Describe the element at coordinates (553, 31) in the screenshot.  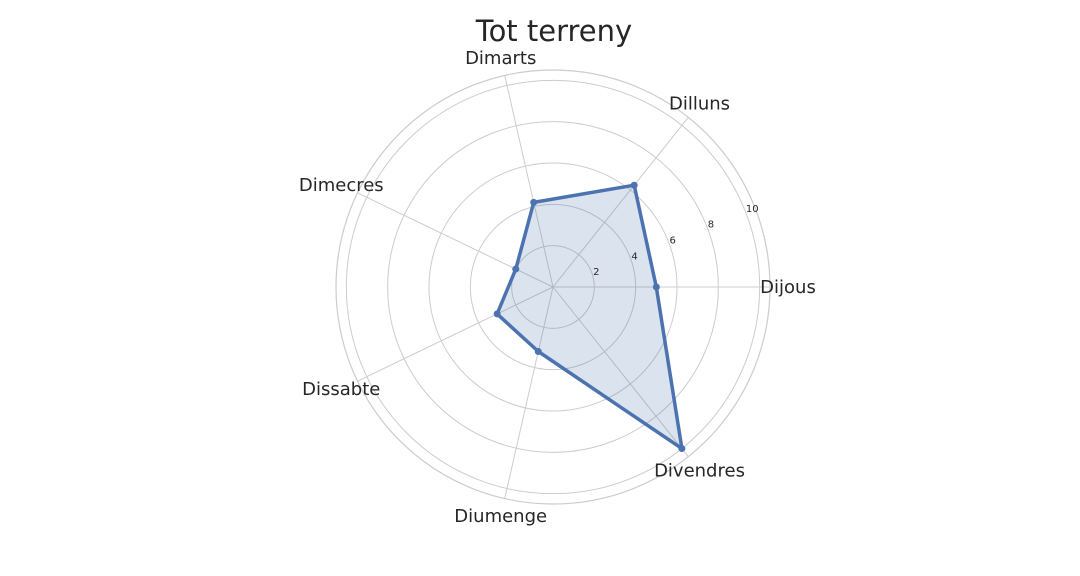
I see `chart-title: Tot terreny` at that location.